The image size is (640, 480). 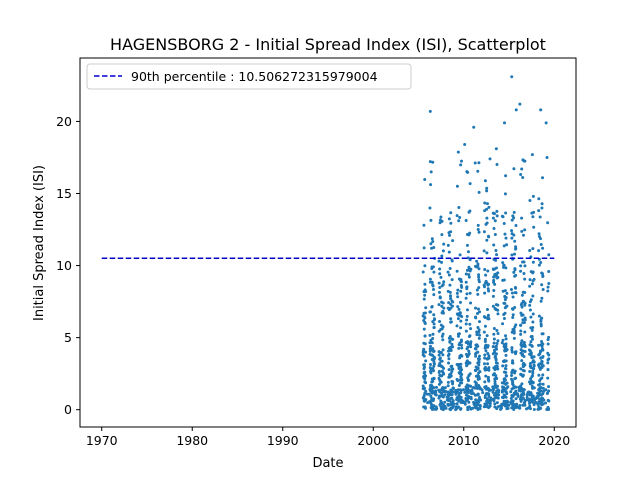 What do you see at coordinates (102, 440) in the screenshot?
I see `x-tick-label: 1970` at bounding box center [102, 440].